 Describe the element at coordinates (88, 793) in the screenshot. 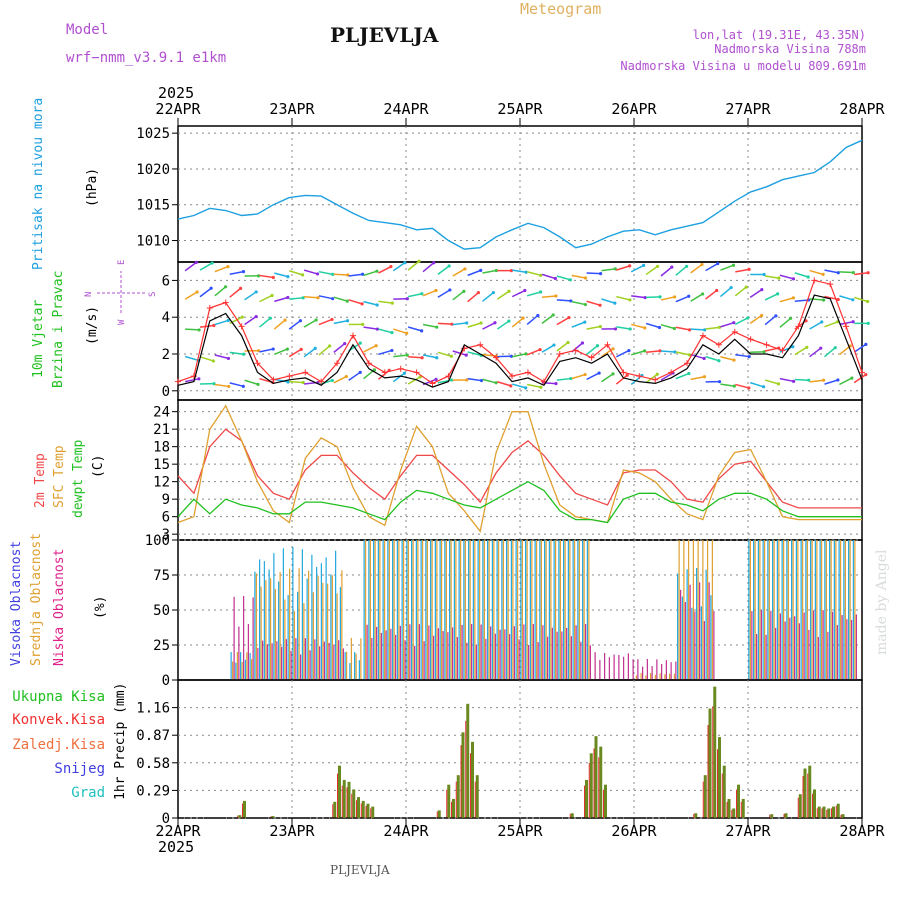

I see `precip-side-label-5: Grad` at that location.